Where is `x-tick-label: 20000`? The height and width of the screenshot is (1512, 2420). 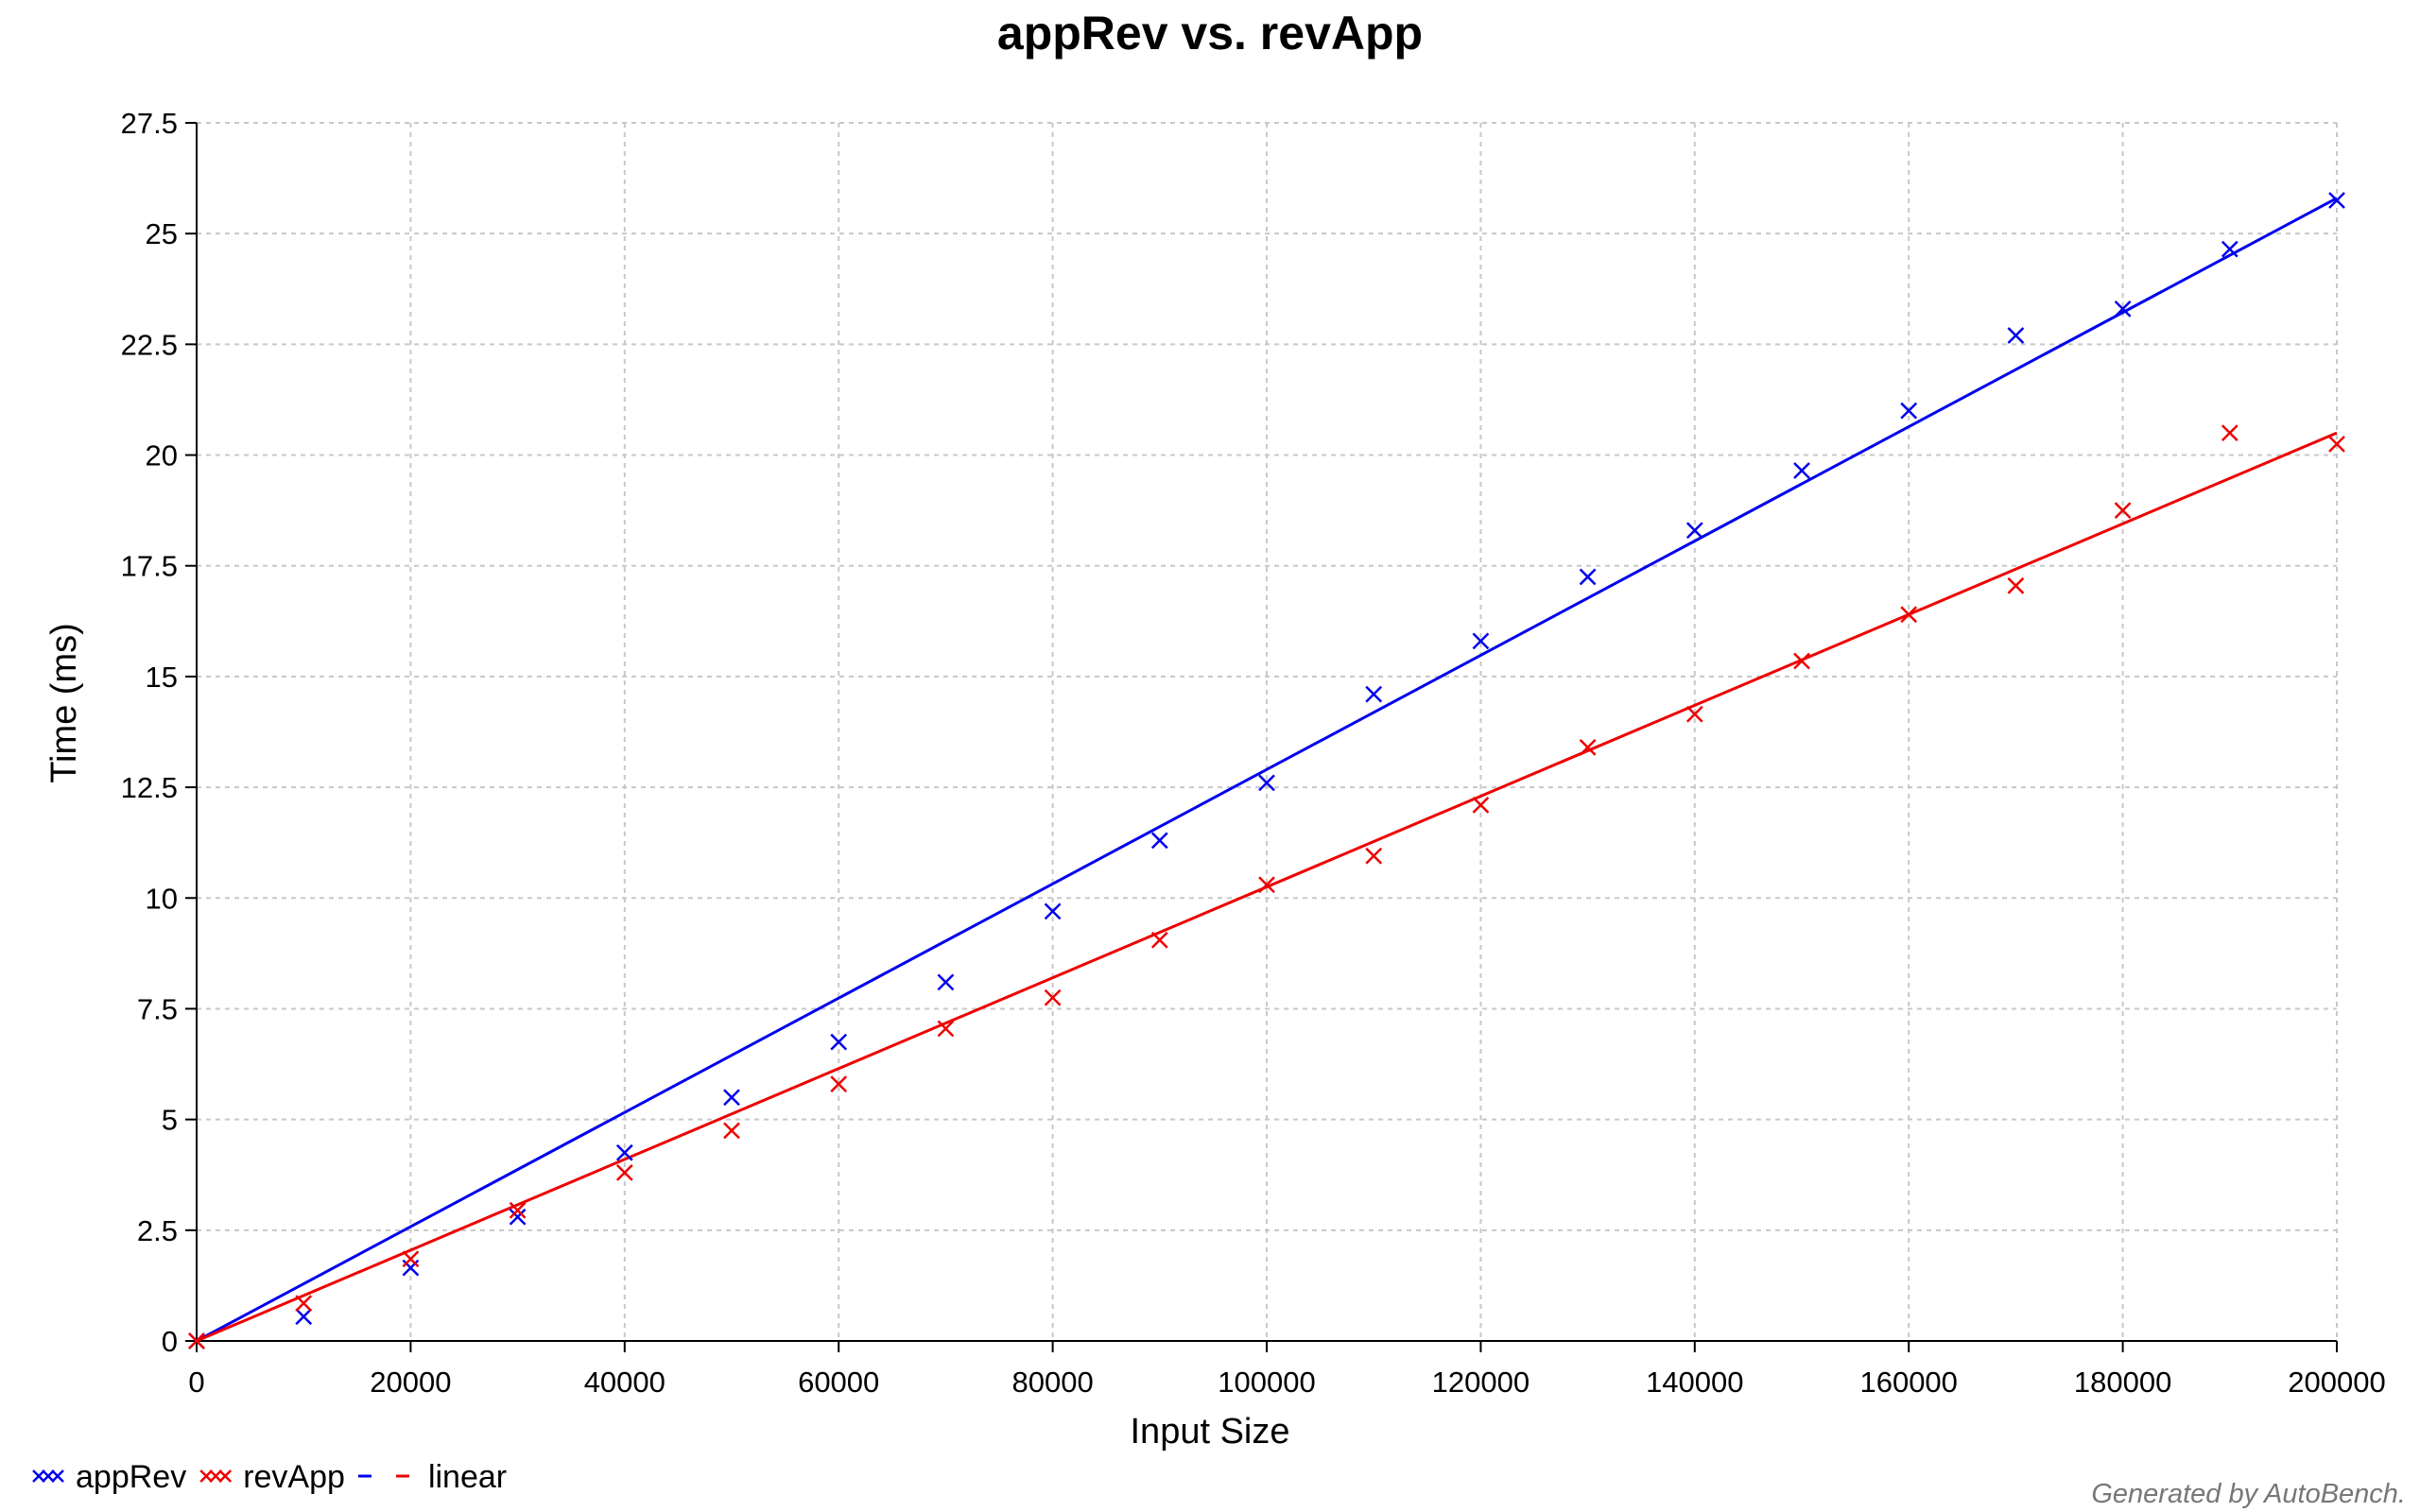 x-tick-label: 20000 is located at coordinates (410, 1382).